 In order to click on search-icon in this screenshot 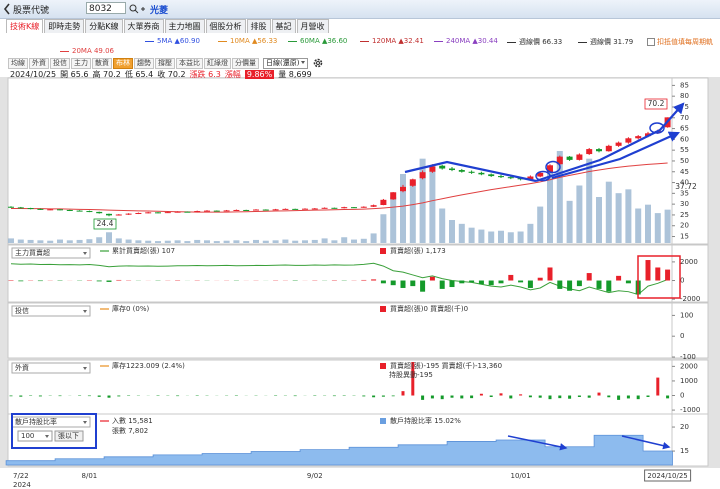, I will do `click(137, 9)`.